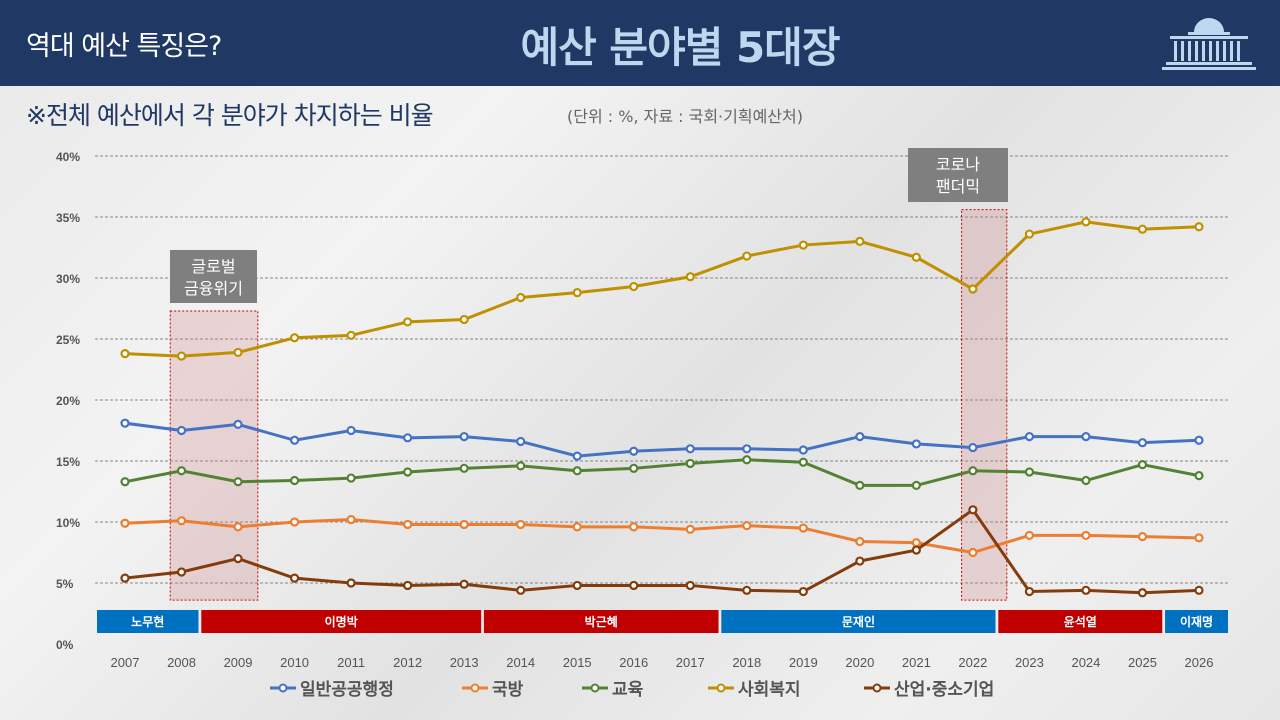 The image size is (1280, 720). I want to click on era-label: 이명박, so click(341, 621).